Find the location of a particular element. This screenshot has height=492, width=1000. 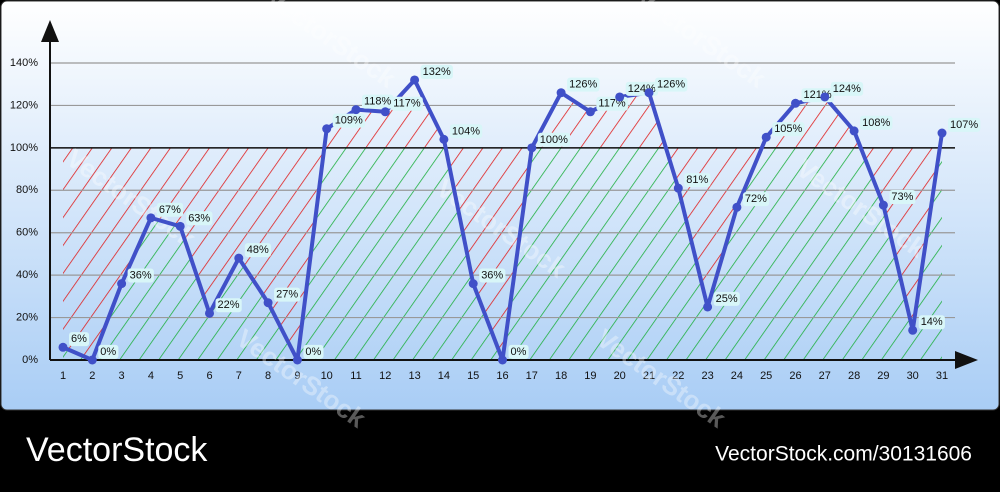

x-tick-label: 4 is located at coordinates (151, 376).